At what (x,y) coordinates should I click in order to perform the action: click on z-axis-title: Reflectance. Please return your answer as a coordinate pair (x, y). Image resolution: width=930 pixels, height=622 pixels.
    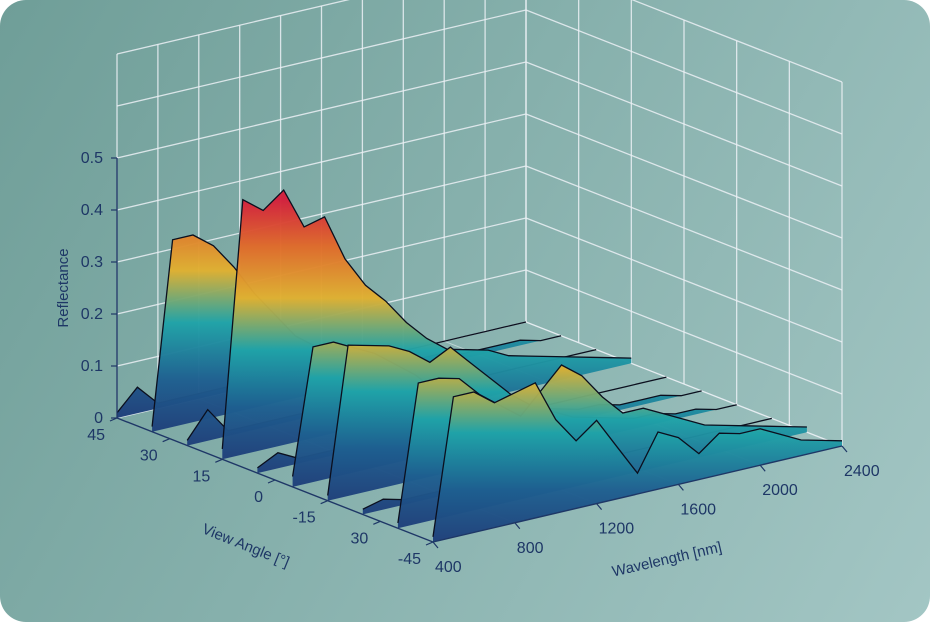
    Looking at the image, I should click on (63, 287).